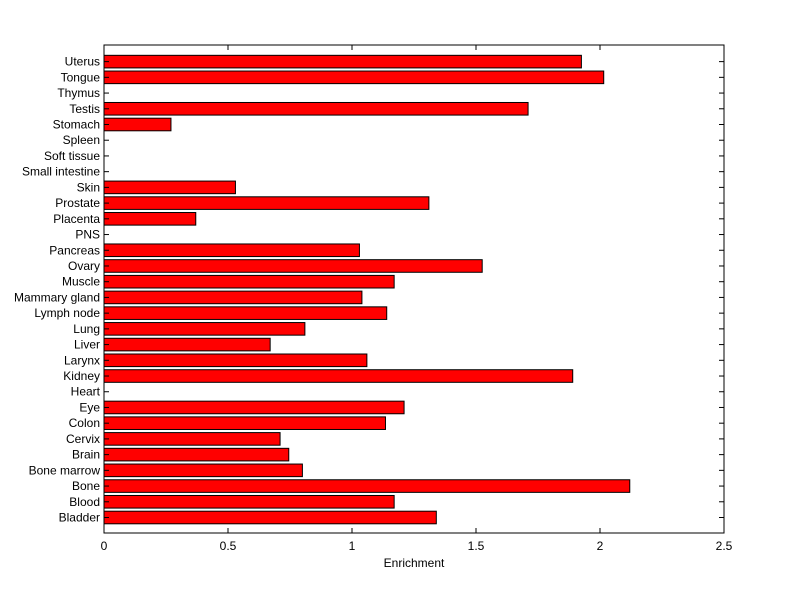 This screenshot has width=800, height=599. I want to click on bar-eye, so click(254, 407).